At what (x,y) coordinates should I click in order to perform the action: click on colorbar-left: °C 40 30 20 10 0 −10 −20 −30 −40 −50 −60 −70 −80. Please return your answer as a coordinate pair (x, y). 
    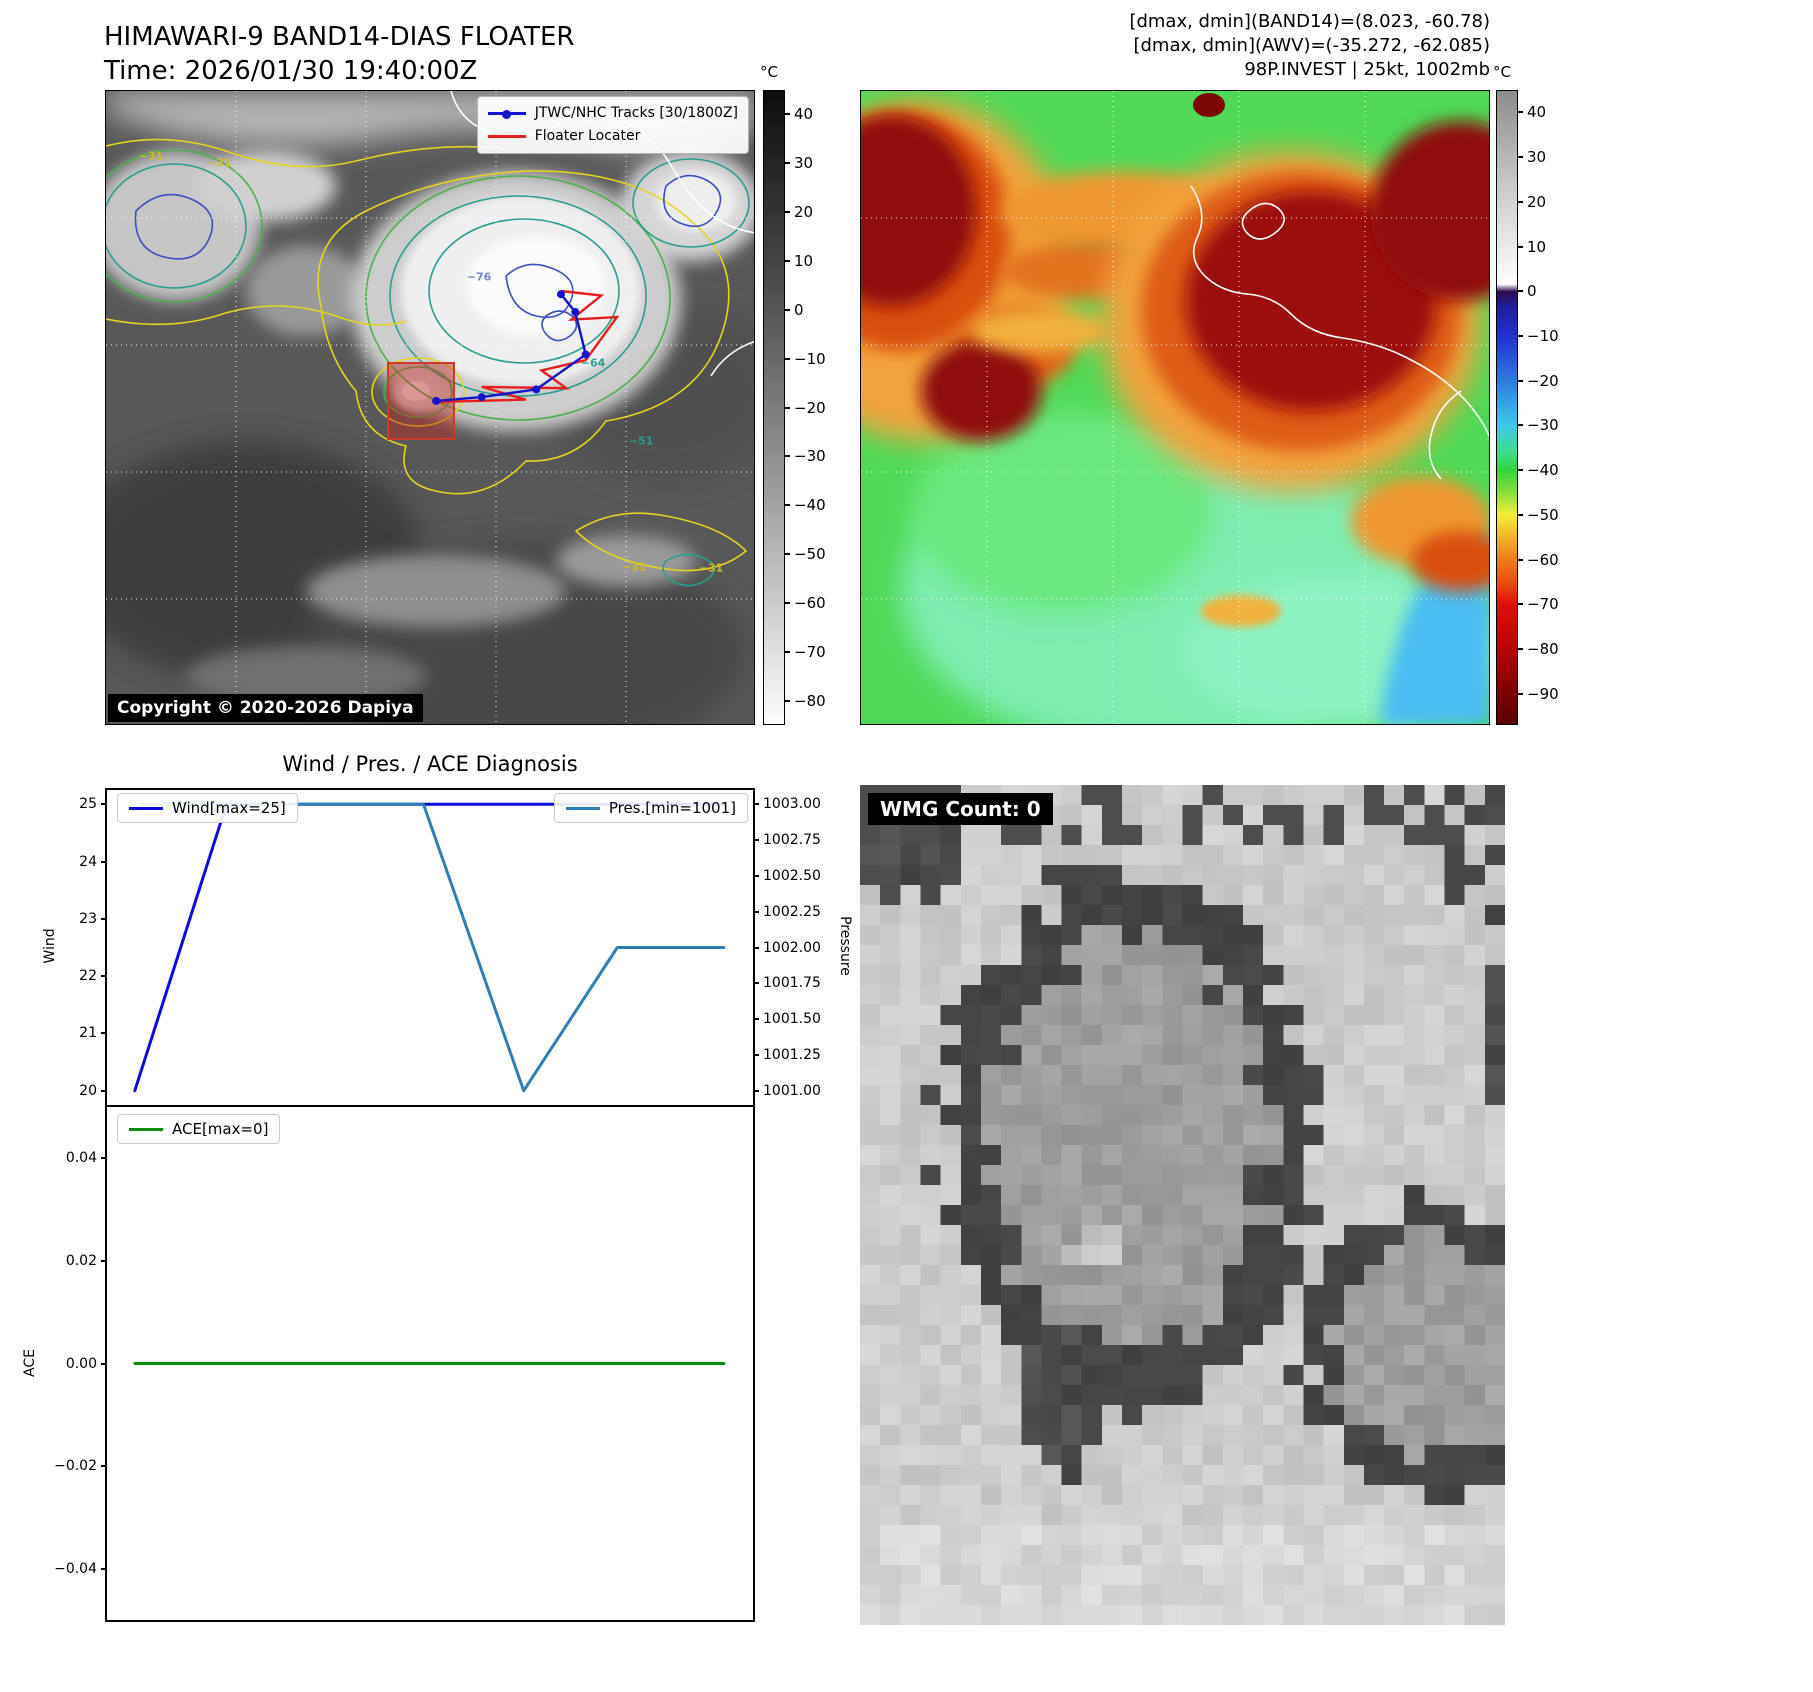
    Looking at the image, I should click on (793, 394).